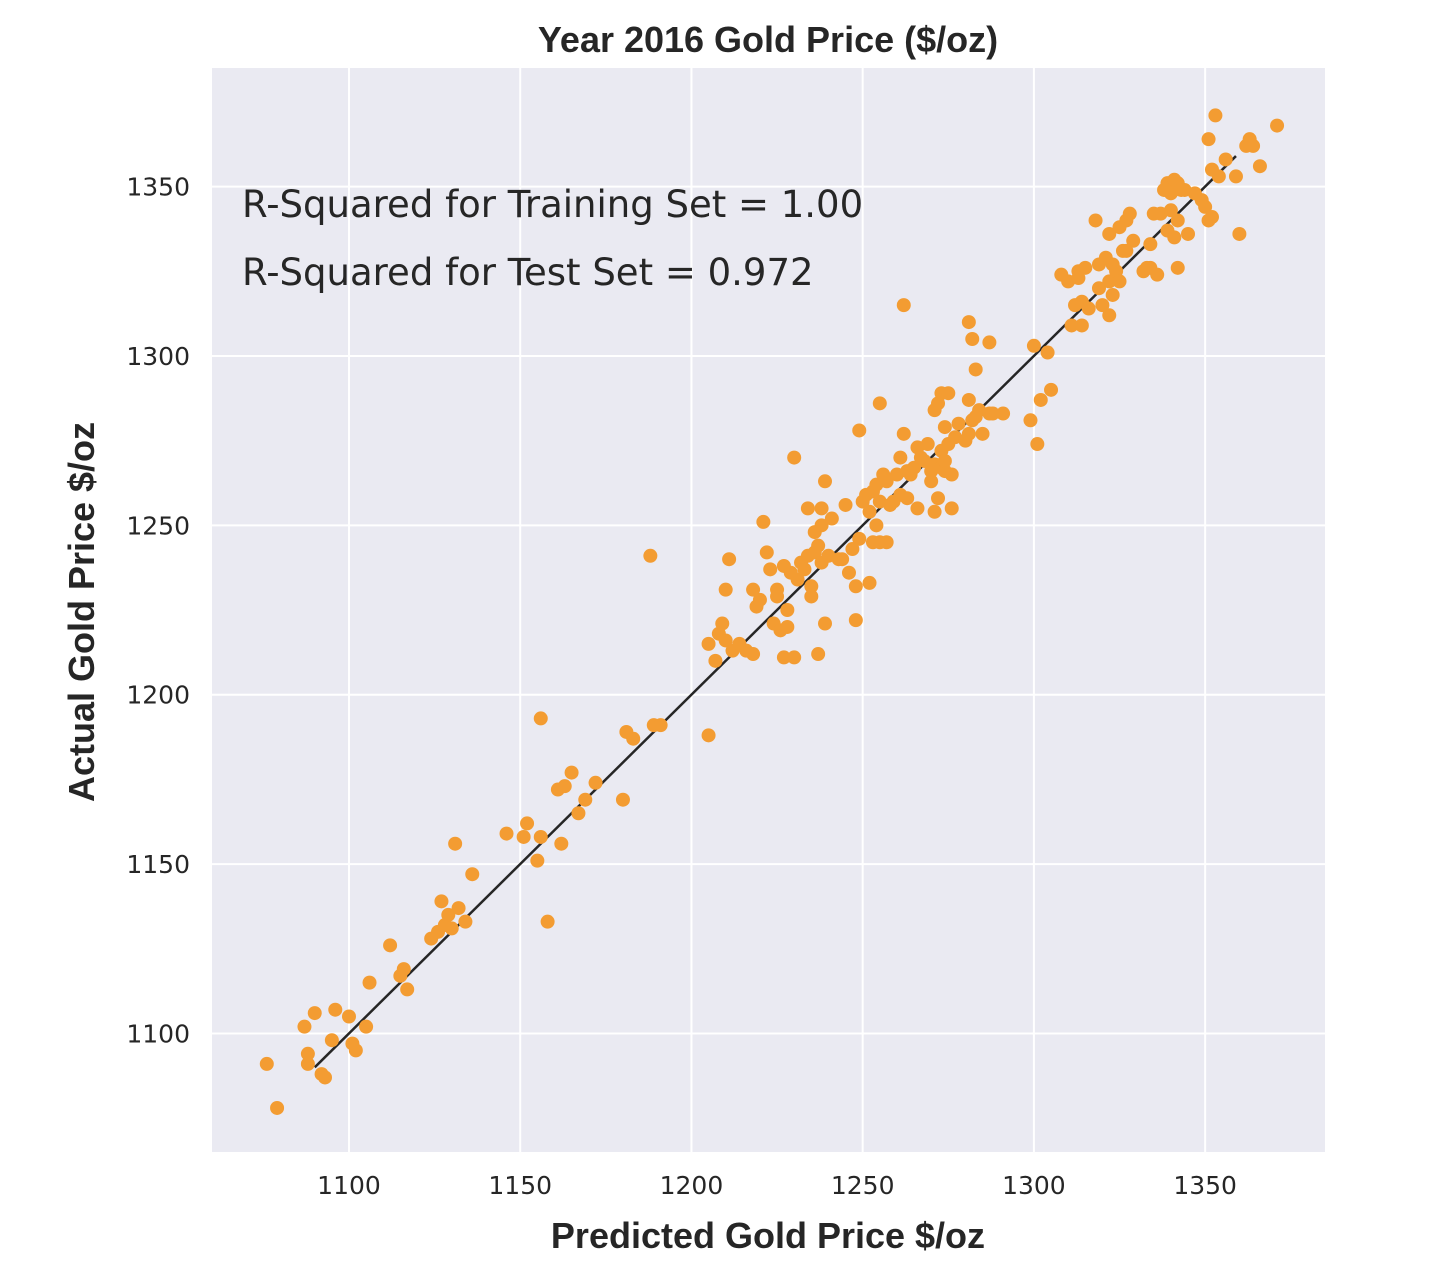 The height and width of the screenshot is (1284, 1448). Describe the element at coordinates (158, 864) in the screenshot. I see `y-tick-label: 1150` at that location.